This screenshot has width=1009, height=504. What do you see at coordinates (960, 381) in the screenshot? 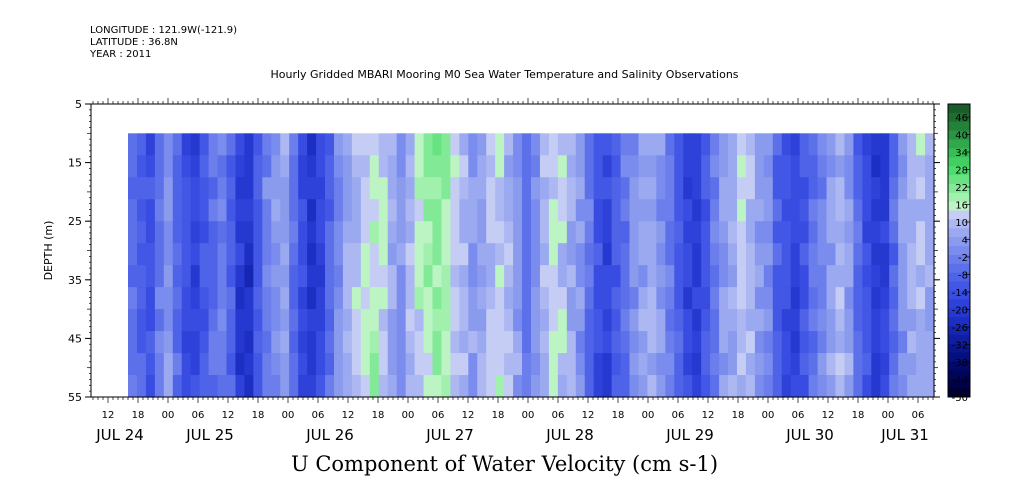
I see `colorbar-label: -44` at bounding box center [960, 381].